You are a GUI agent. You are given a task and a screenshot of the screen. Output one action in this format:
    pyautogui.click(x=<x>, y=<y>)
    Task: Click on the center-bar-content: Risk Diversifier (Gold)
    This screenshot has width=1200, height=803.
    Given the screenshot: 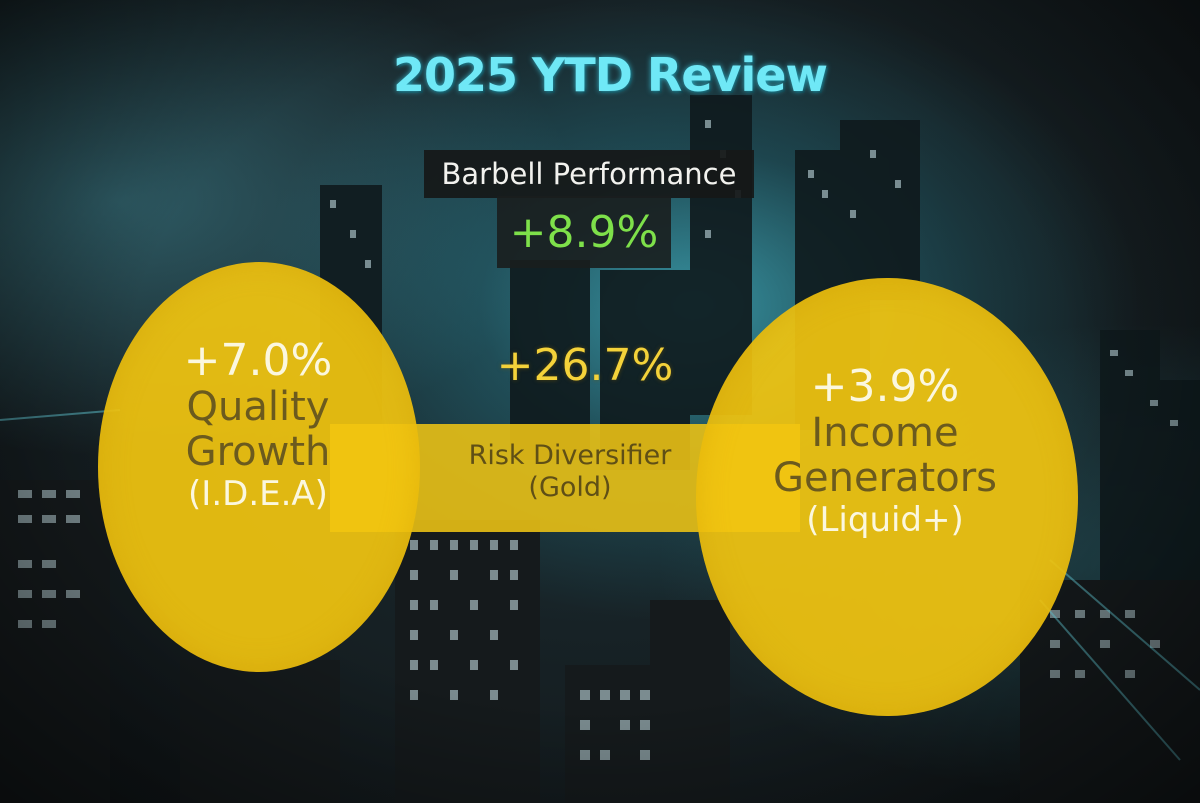 What is the action you would take?
    pyautogui.click(x=570, y=472)
    